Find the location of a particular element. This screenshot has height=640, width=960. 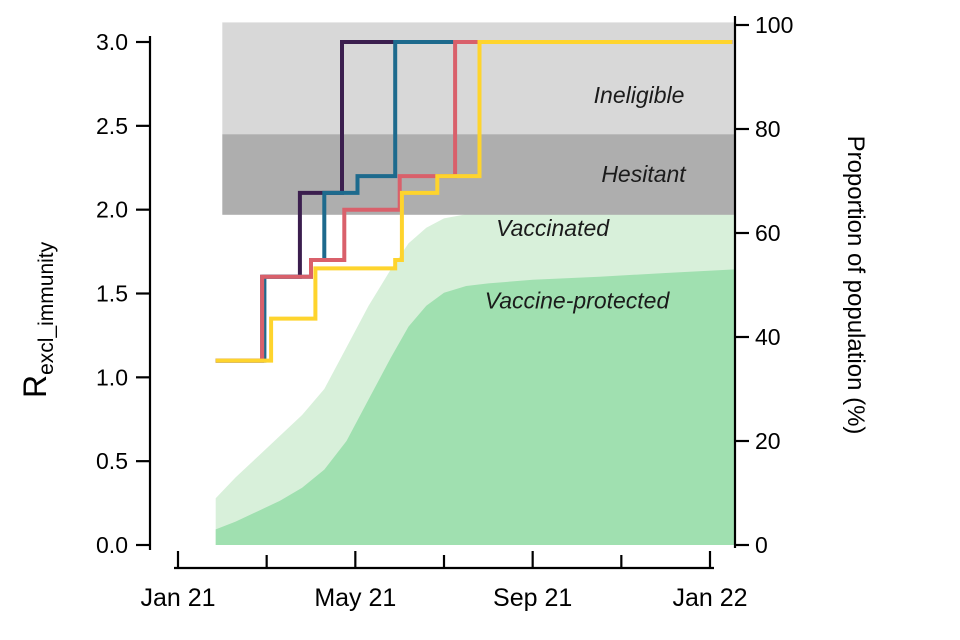

left-axis-tick-label: 1.5 is located at coordinates (112, 294).